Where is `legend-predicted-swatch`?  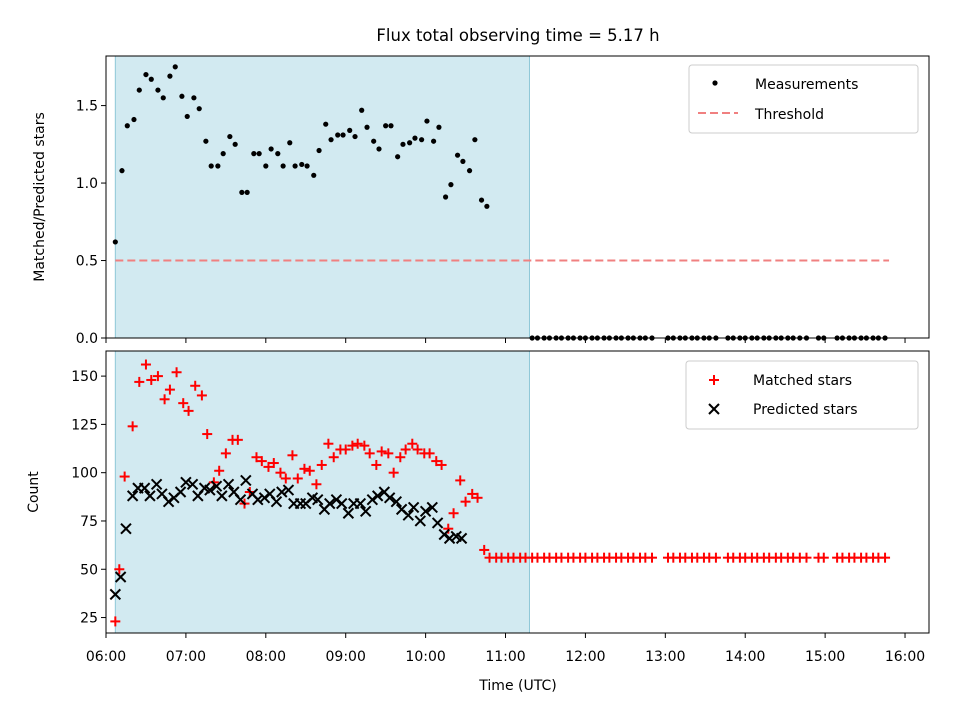 legend-predicted-swatch is located at coordinates (714, 409).